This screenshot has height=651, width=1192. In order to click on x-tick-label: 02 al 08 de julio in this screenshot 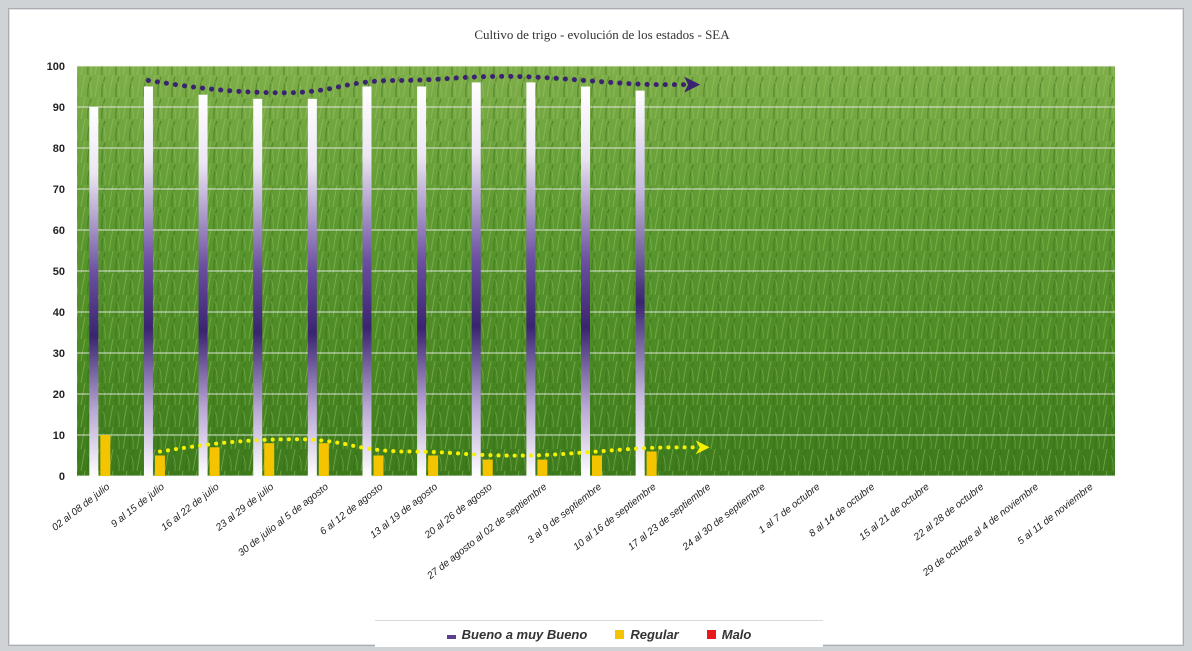, I will do `click(81, 507)`.